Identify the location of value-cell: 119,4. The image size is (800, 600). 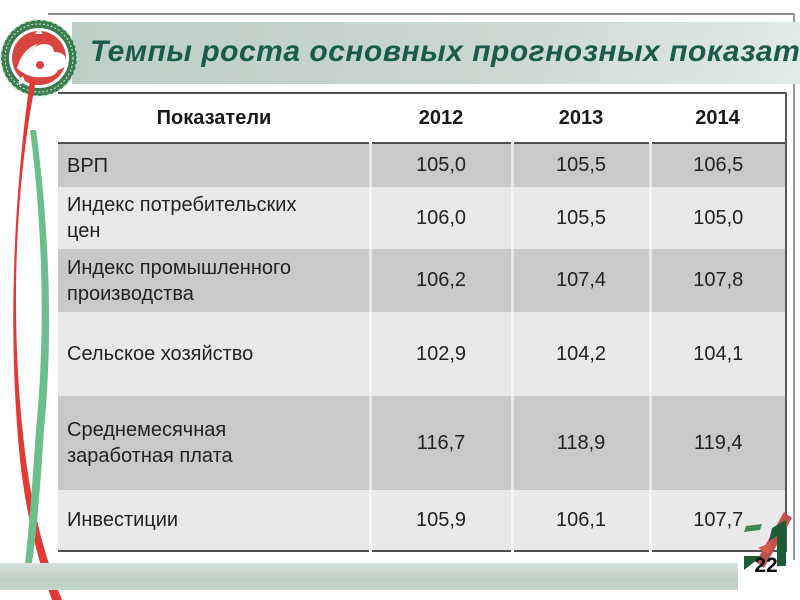
(717, 443).